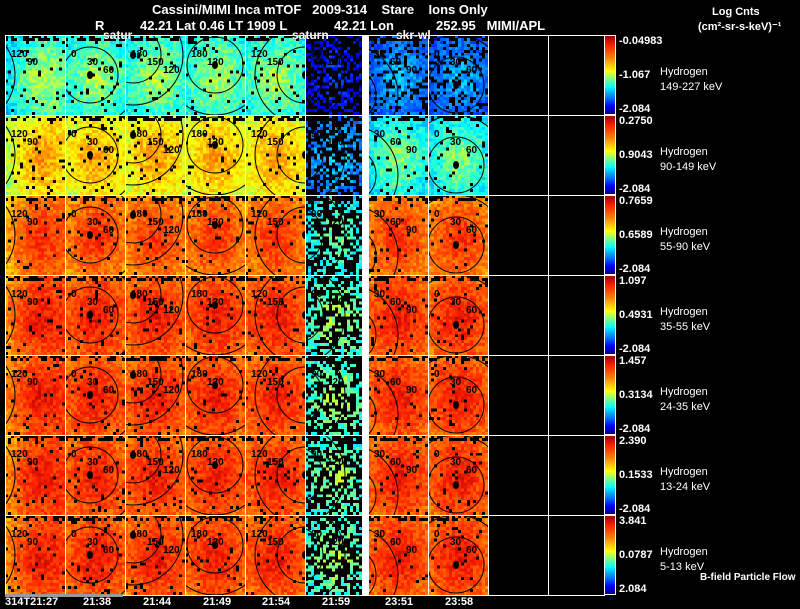 The height and width of the screenshot is (609, 800). Describe the element at coordinates (635, 109) in the screenshot. I see `colorbar-min-label: -2.084` at that location.